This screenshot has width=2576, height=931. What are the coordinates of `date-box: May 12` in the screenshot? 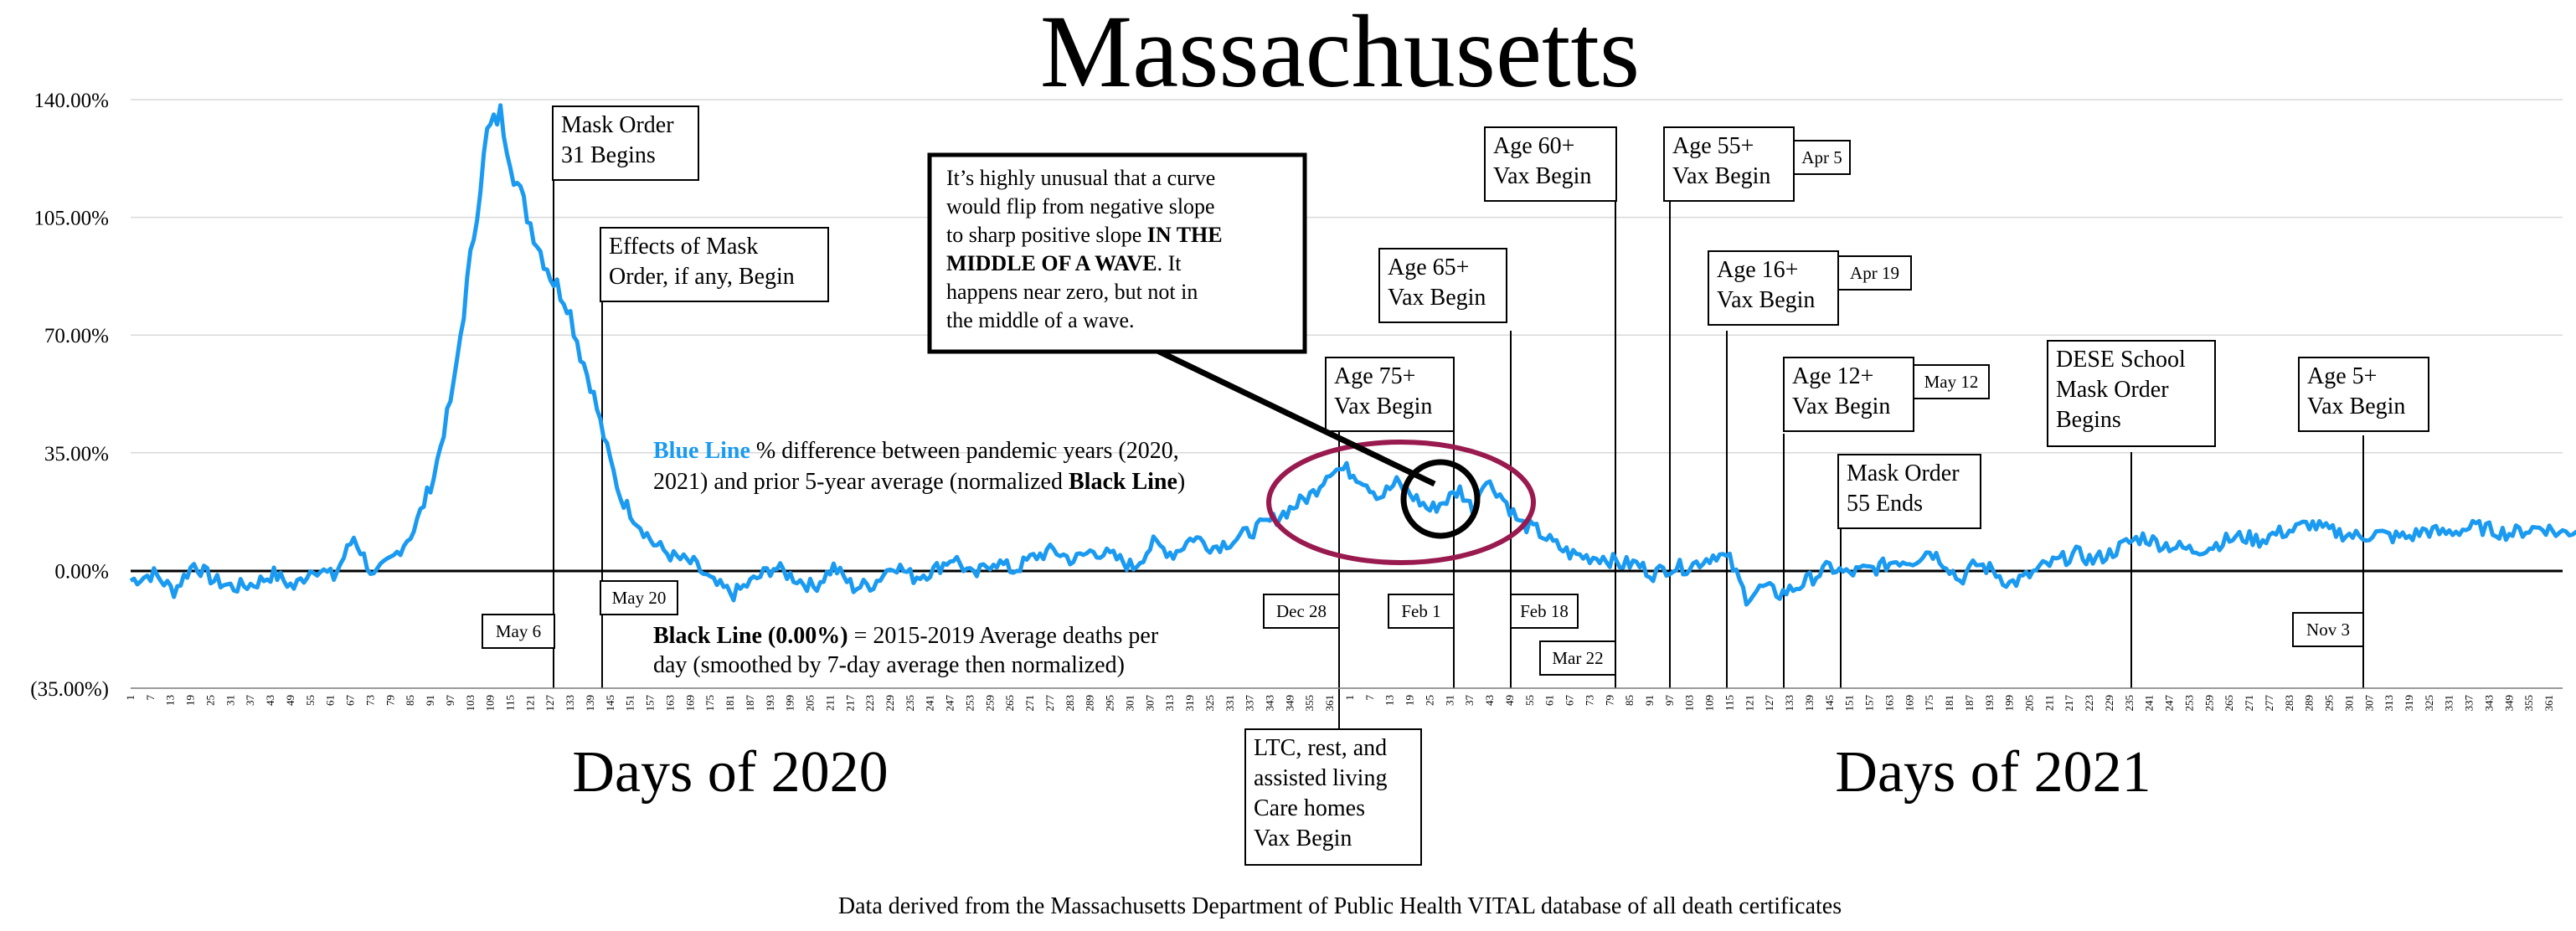 It's located at (1951, 382).